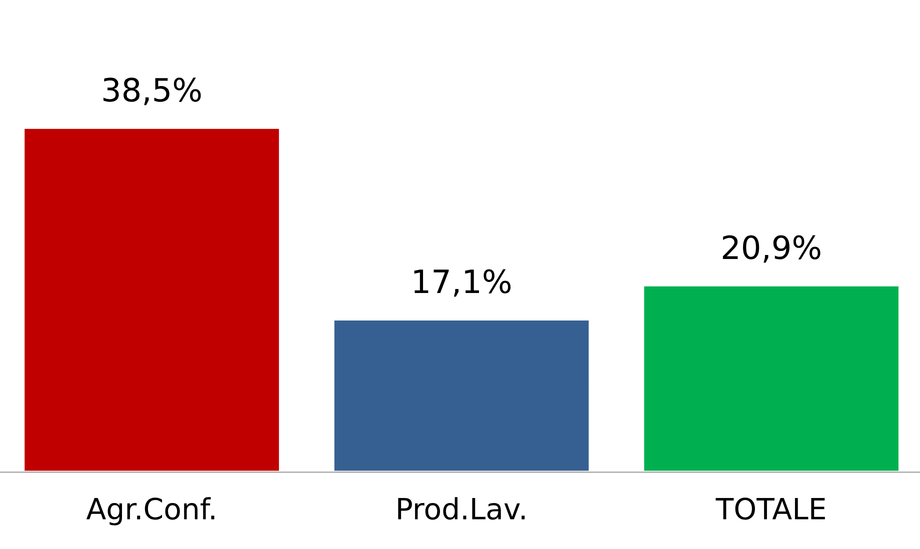  Describe the element at coordinates (770, 509) in the screenshot. I see `x-tick-label: TOTALE` at that location.